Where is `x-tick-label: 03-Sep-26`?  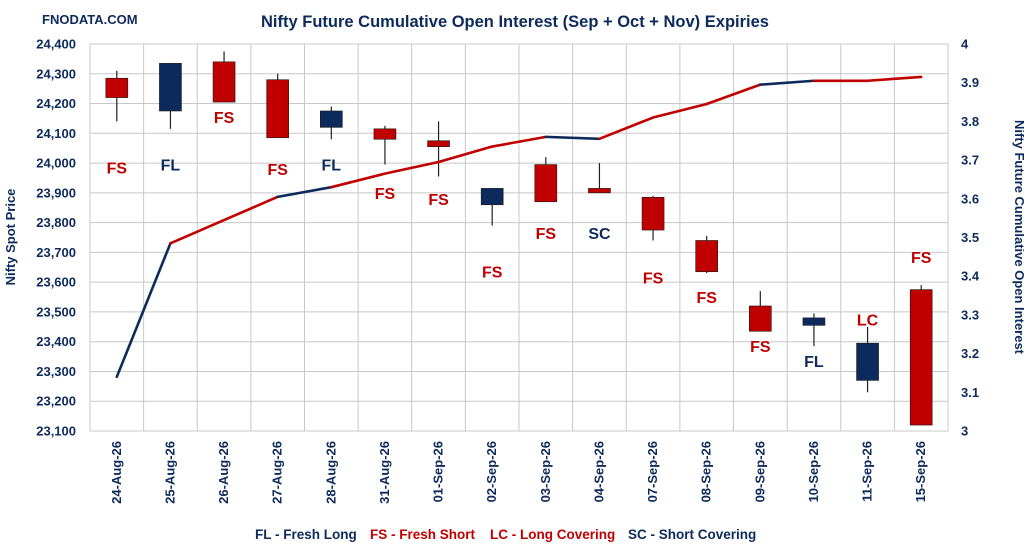
x-tick-label: 03-Sep-26 is located at coordinates (545, 471).